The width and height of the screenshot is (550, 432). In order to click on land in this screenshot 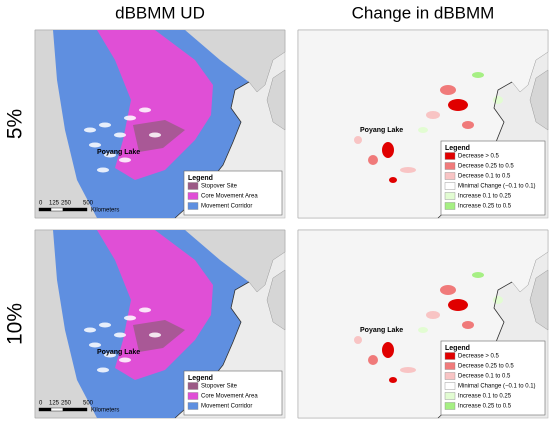, I will do `click(539, 300)`.